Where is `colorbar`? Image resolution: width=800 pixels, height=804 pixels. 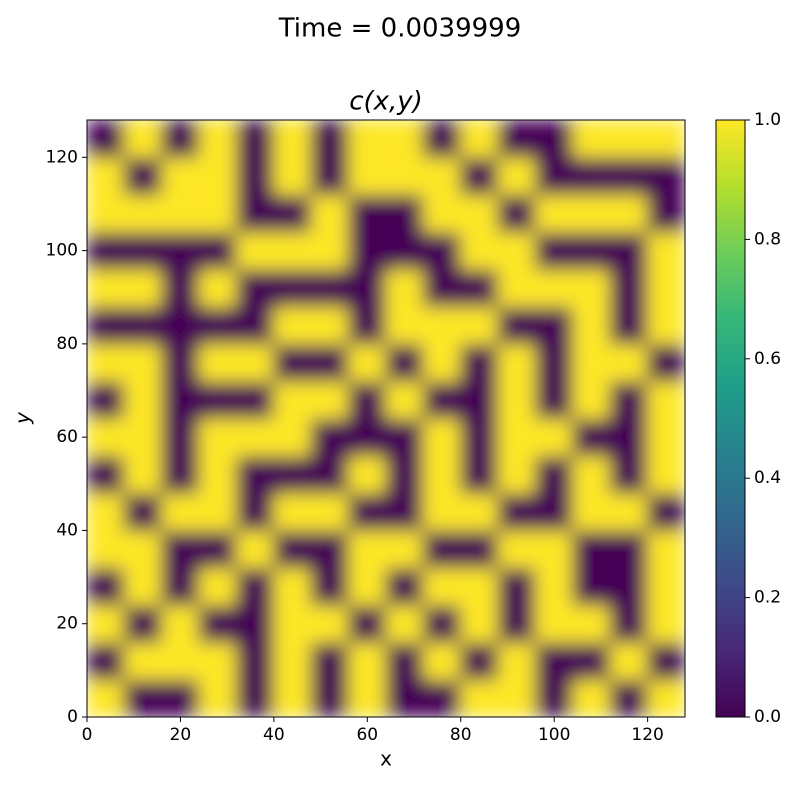 colorbar is located at coordinates (730, 418).